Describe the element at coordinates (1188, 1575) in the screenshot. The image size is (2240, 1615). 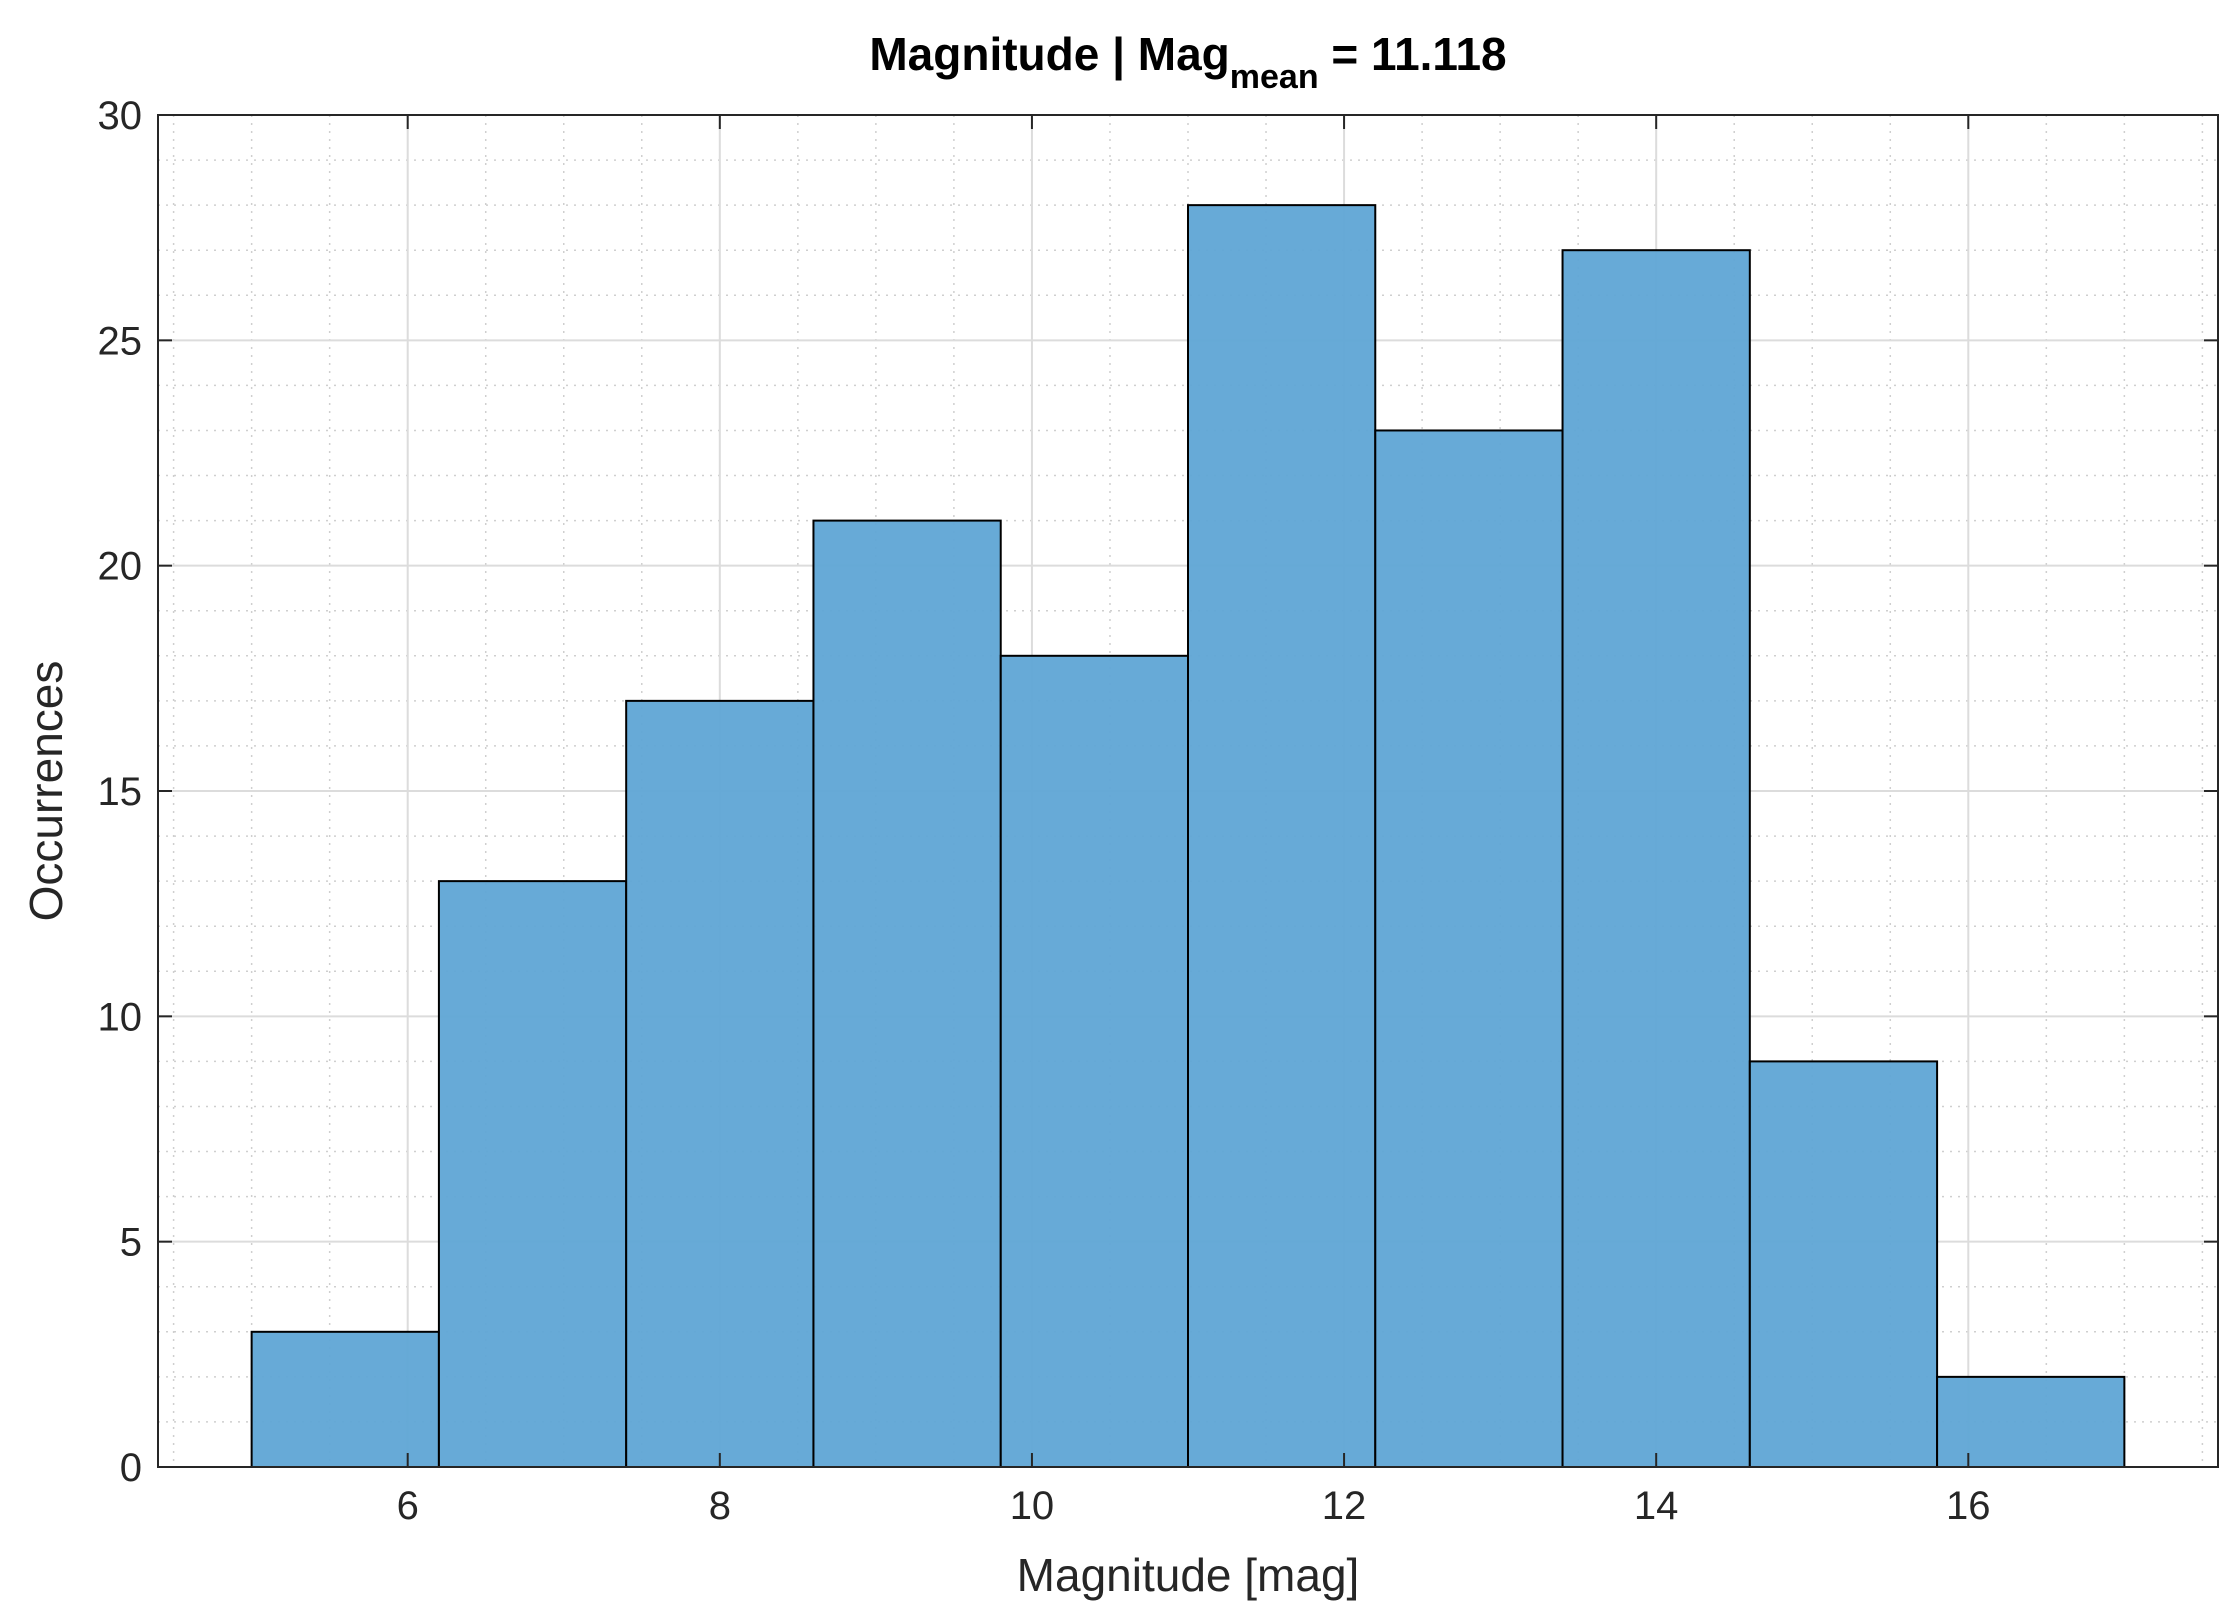
I see `x-axis-label: Magnitude [mag]` at that location.